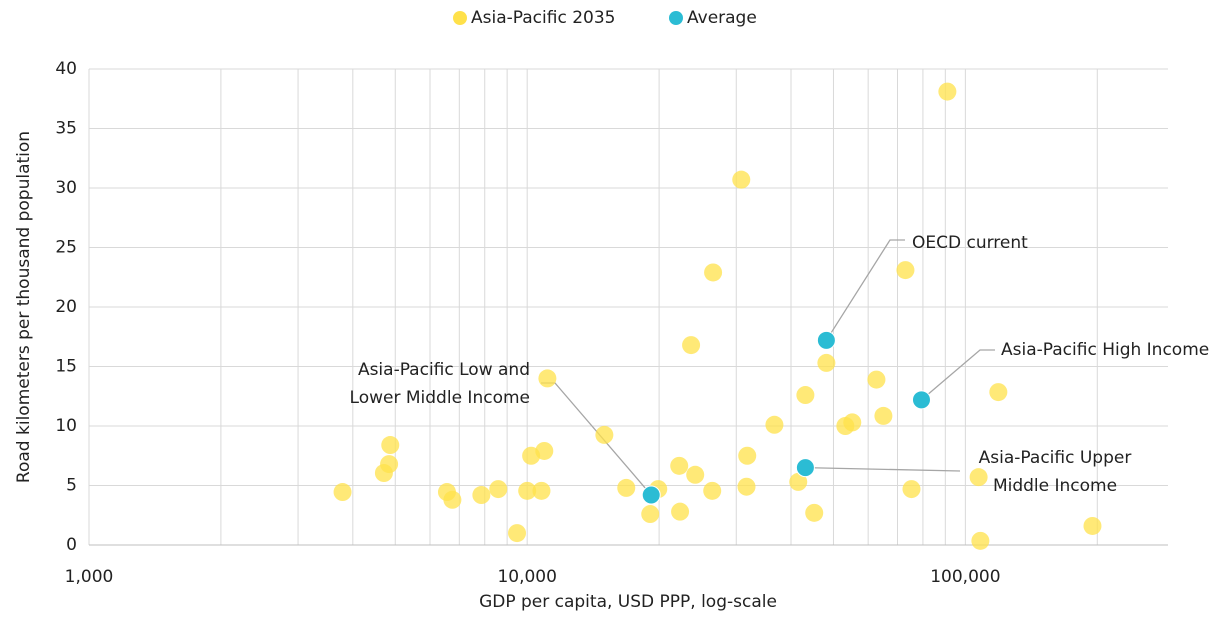  Describe the element at coordinates (66, 307) in the screenshot. I see `y-tick-label: 20` at that location.